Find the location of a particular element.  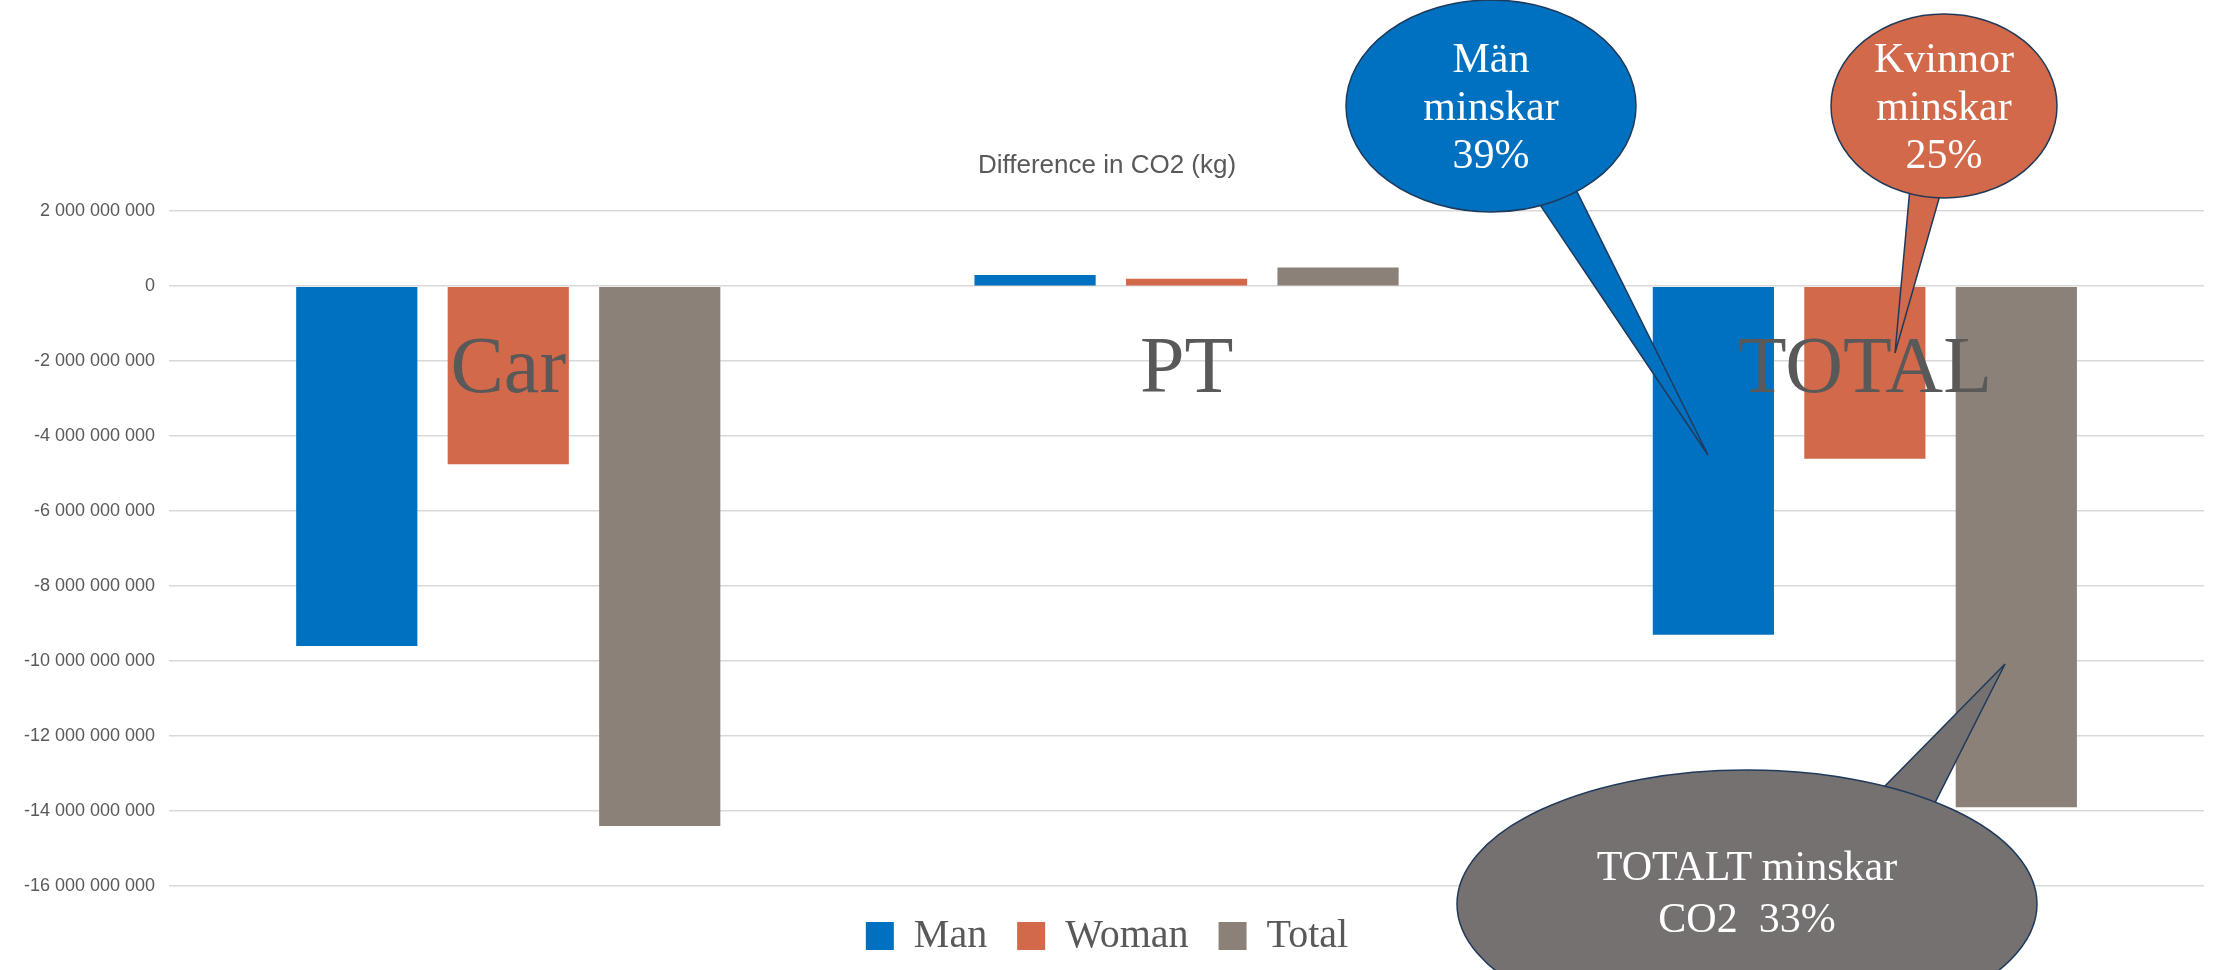

y-tick-label: -8 000 000 000 is located at coordinates (95, 585).